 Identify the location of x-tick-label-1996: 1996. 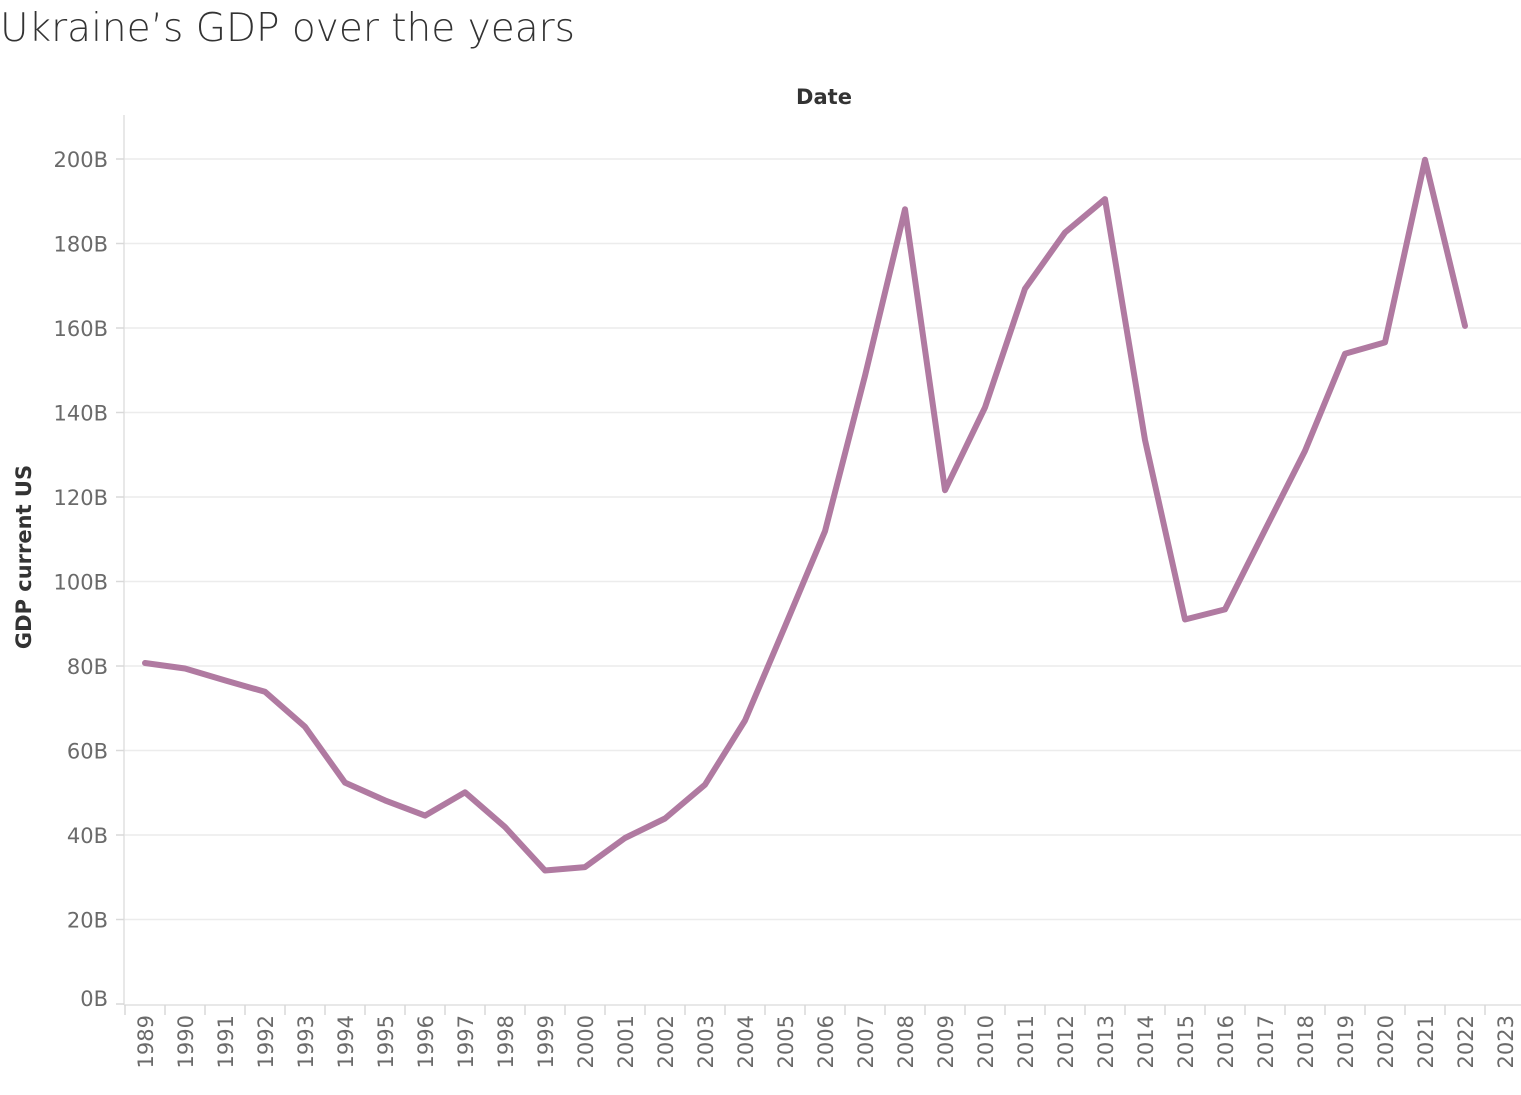
(426, 1041).